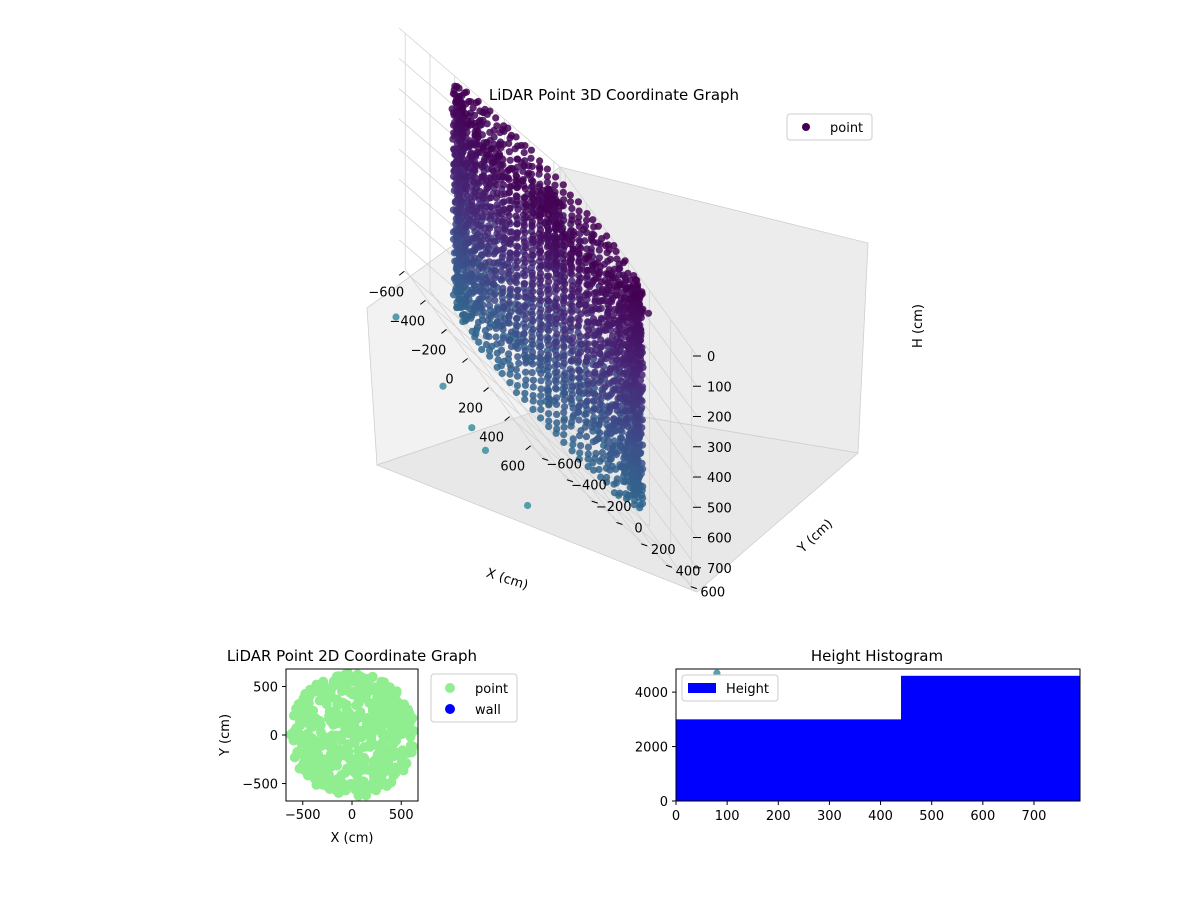 The height and width of the screenshot is (900, 1200). Describe the element at coordinates (614, 507) in the screenshot. I see `y-tick-label-3d: −200` at that location.